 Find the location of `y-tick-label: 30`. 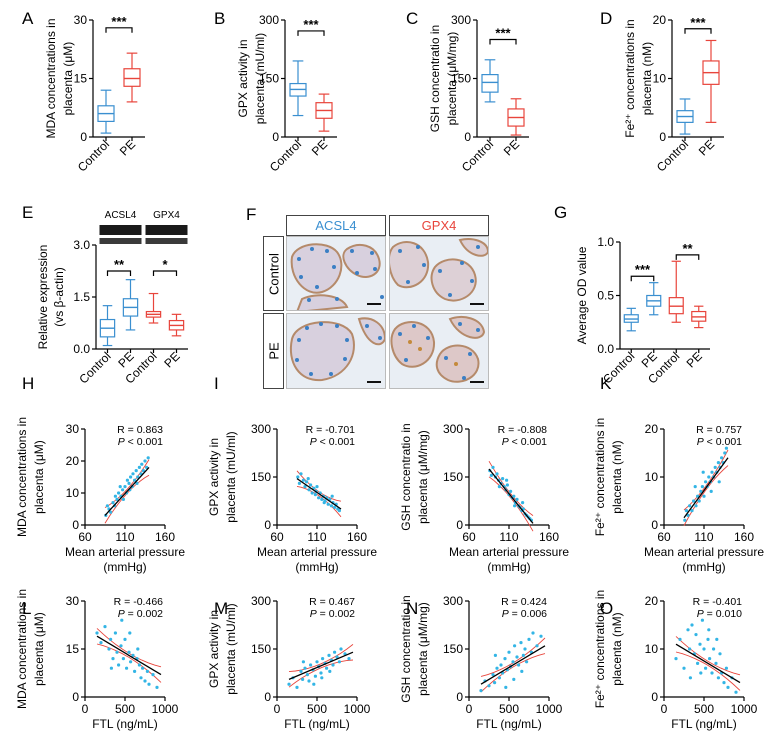

y-tick-label: 30 is located at coordinates (73, 601).